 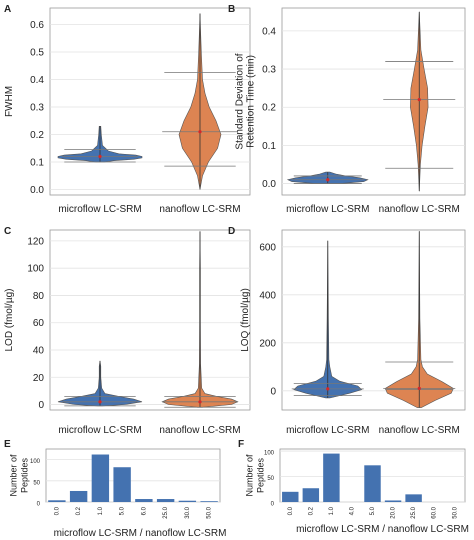 I want to click on panel-f-x-tick-label: 20.0, so click(x=394, y=512).